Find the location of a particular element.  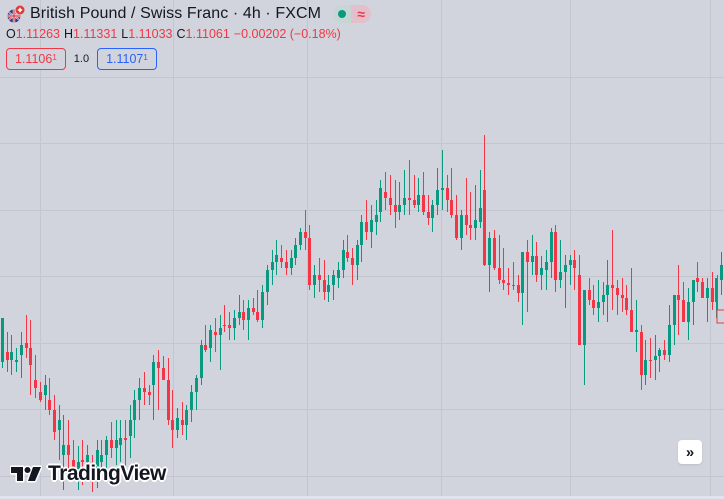

delayed-data-icon: ≈ is located at coordinates (361, 14).